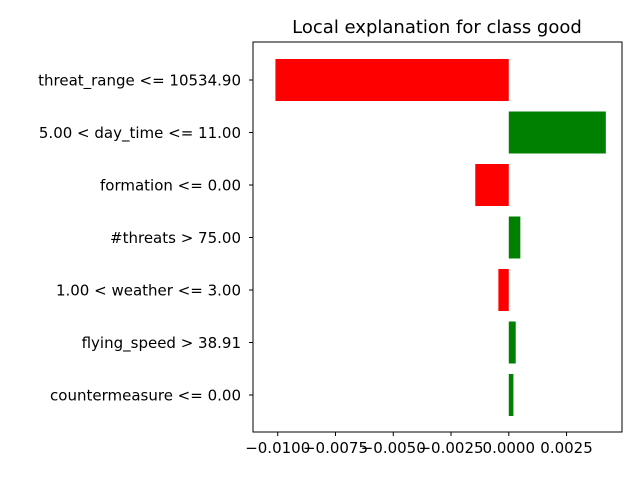  What do you see at coordinates (175, 238) in the screenshot?
I see `y-tick-label: #threats > 75.00` at bounding box center [175, 238].